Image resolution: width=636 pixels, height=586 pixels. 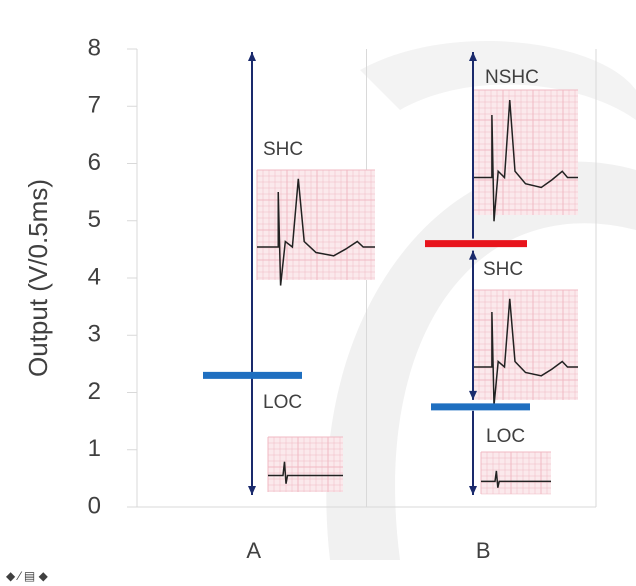 What do you see at coordinates (94, 448) in the screenshot?
I see `y-tick-label: 1` at bounding box center [94, 448].